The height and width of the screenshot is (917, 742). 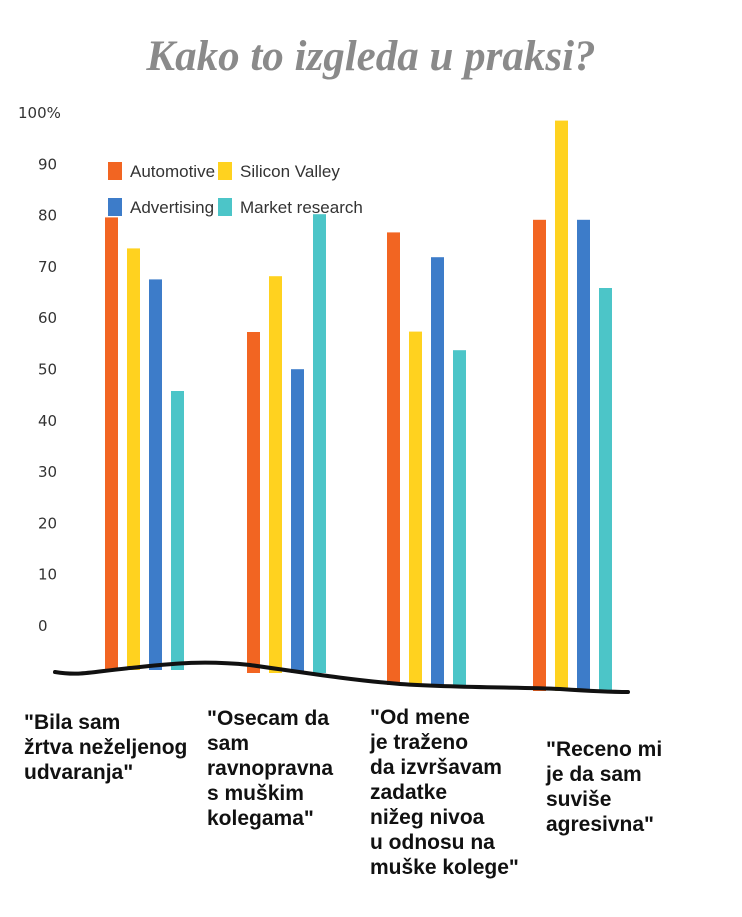 What do you see at coordinates (47, 370) in the screenshot?
I see `y-tick-label: 50` at bounding box center [47, 370].